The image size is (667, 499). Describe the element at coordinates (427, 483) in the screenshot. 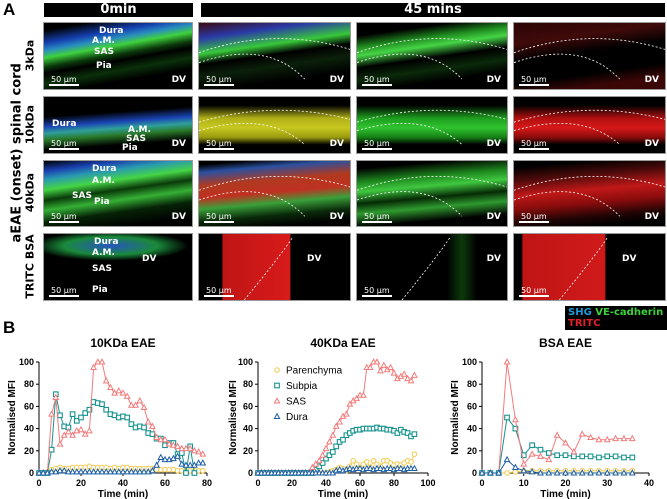

I see `x-tick-label: 100` at that location.